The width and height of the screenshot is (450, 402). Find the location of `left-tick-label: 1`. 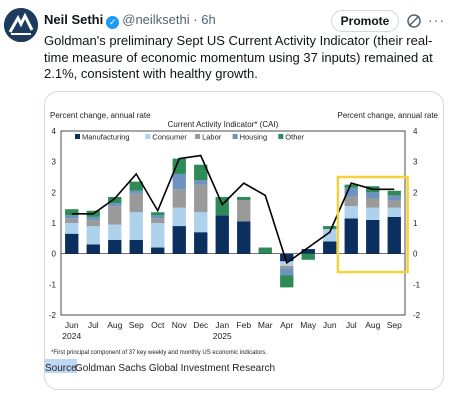

left-tick-label: 1 is located at coordinates (54, 223).